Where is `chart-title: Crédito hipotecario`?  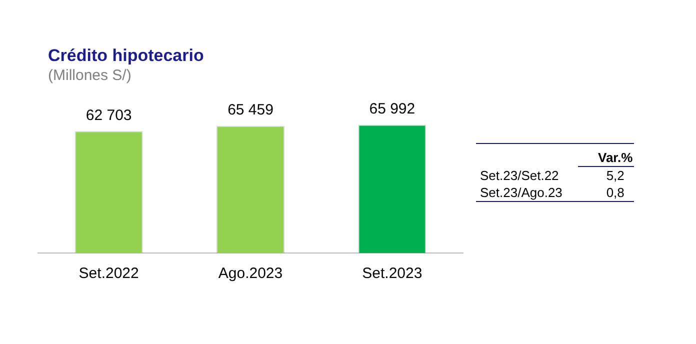 chart-title: Crédito hipotecario is located at coordinates (126, 56).